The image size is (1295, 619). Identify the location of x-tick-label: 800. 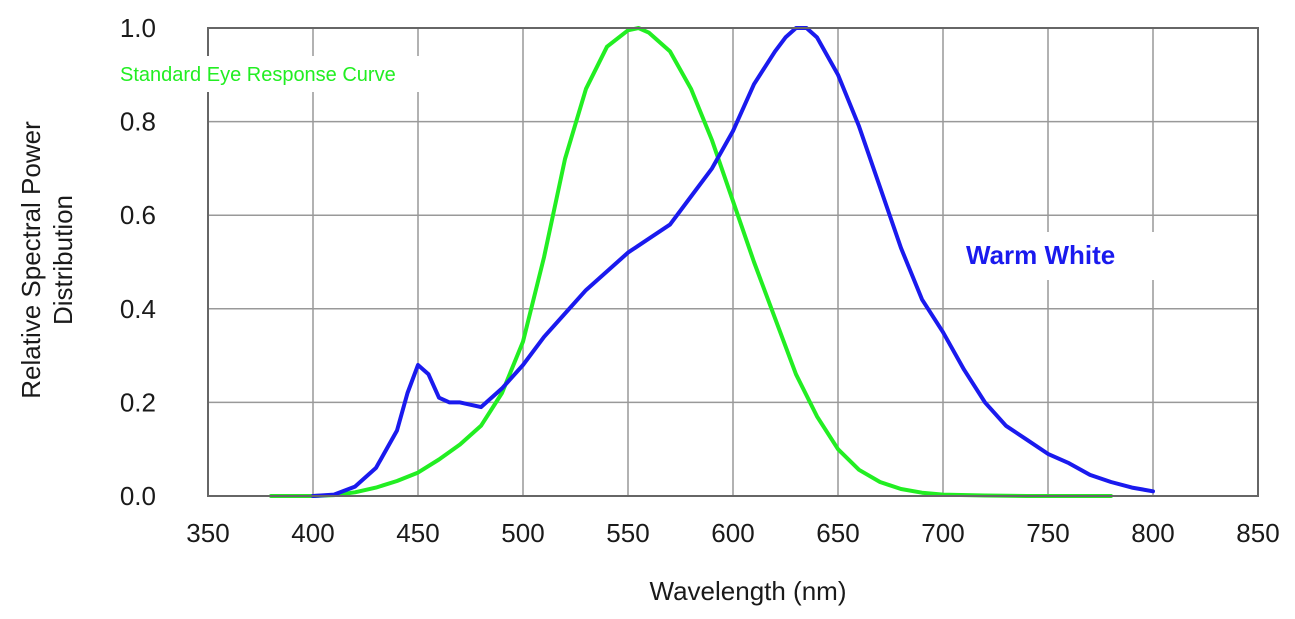
(1152, 533).